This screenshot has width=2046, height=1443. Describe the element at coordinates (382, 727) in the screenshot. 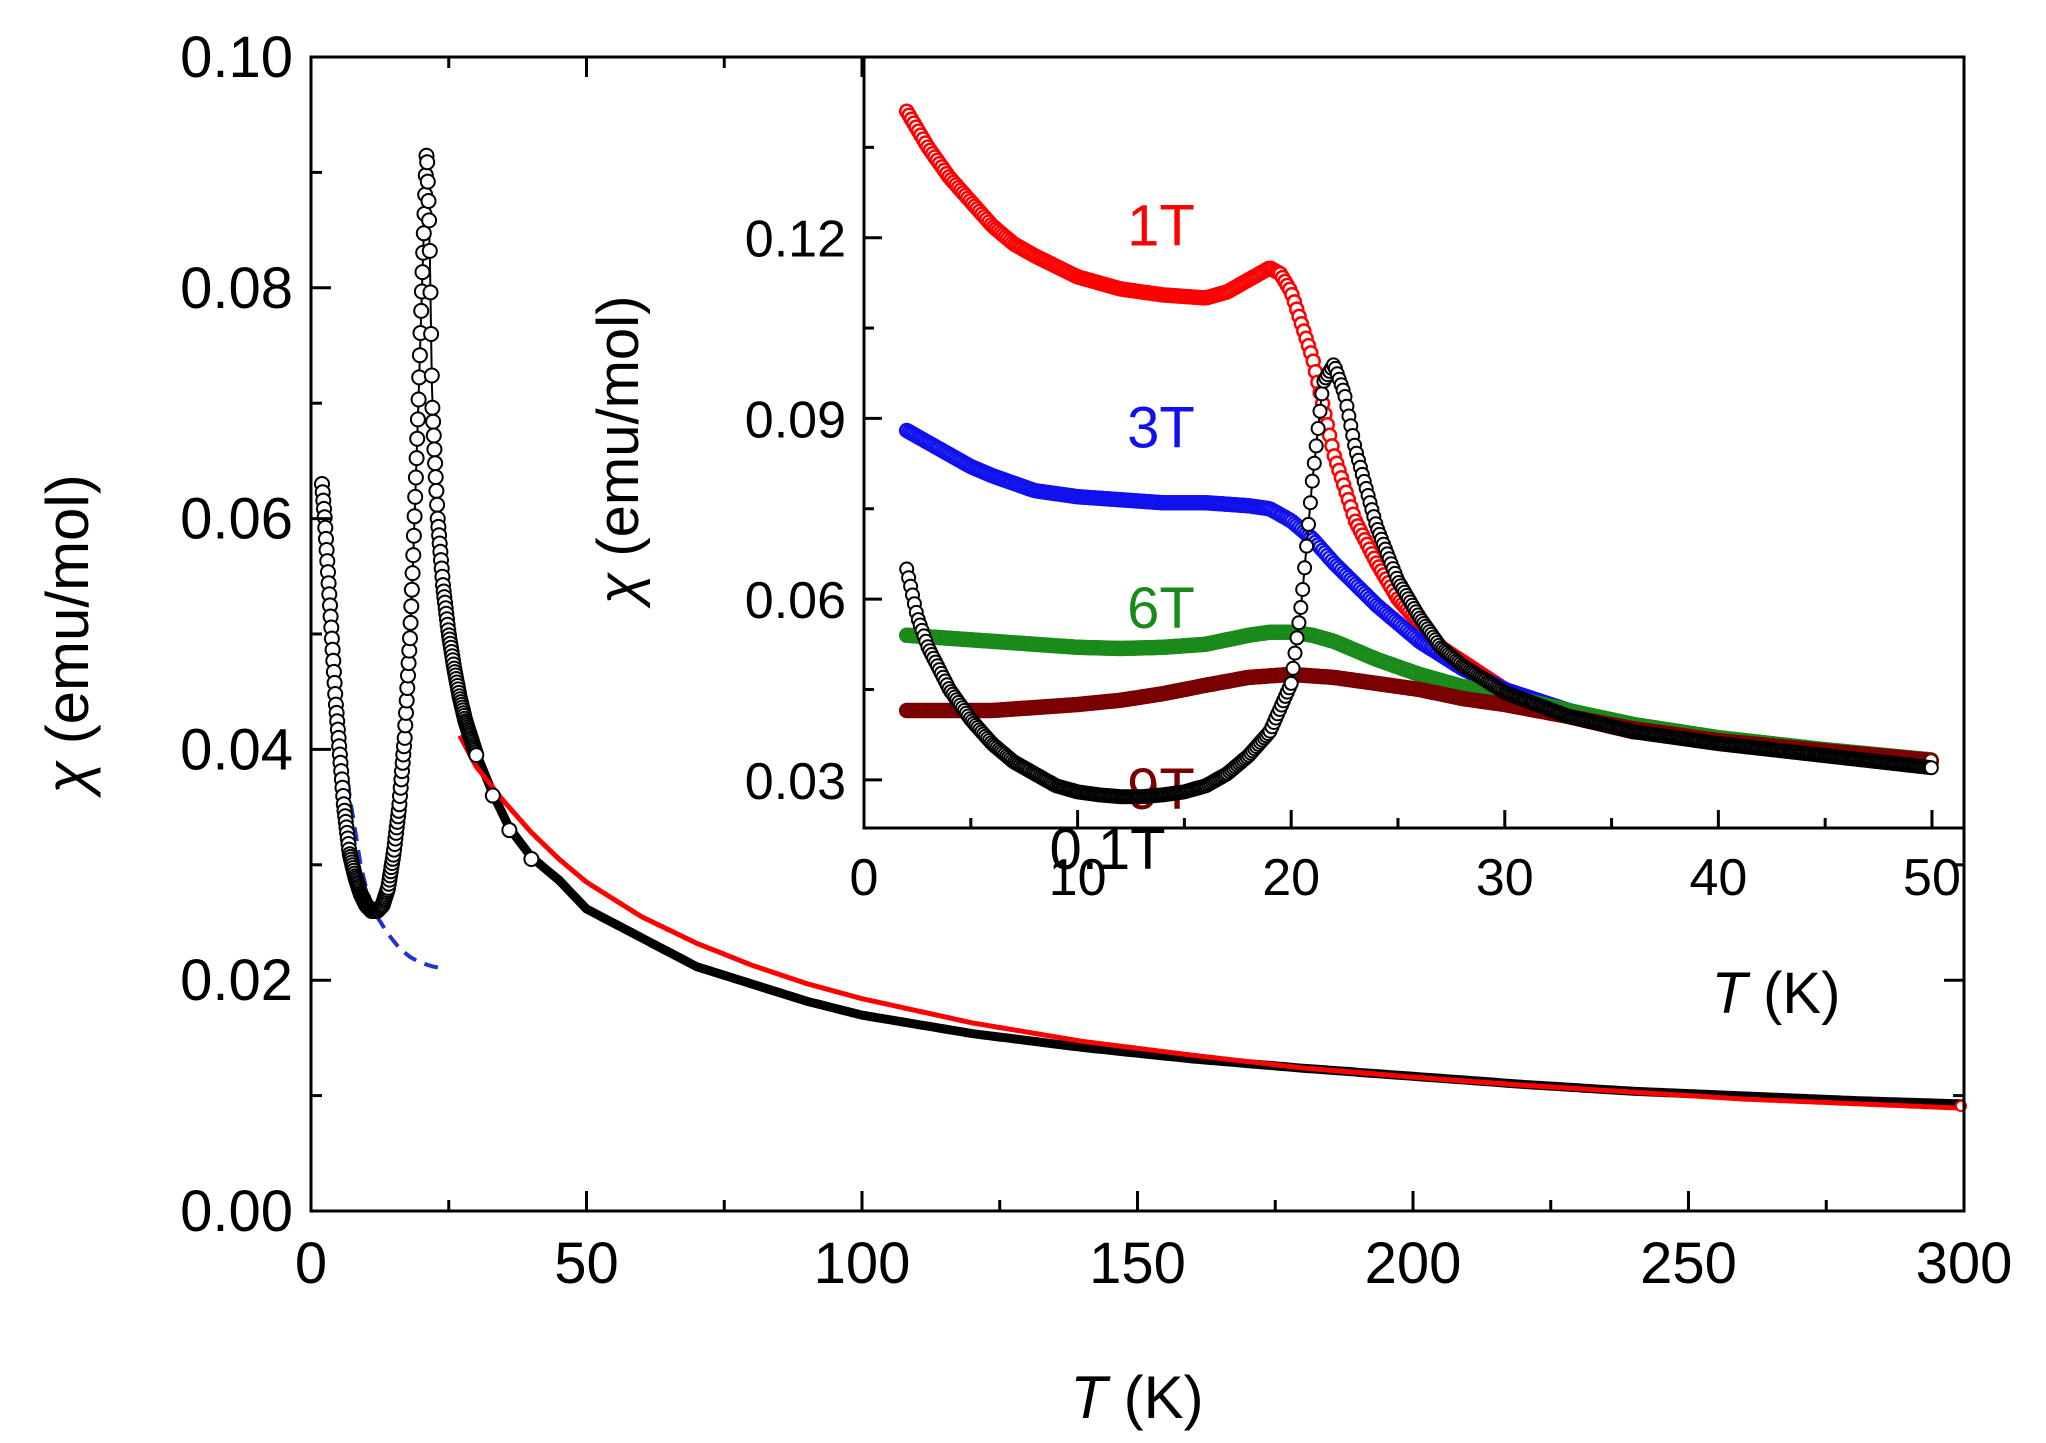

I see `fit-low-T-dashed` at that location.